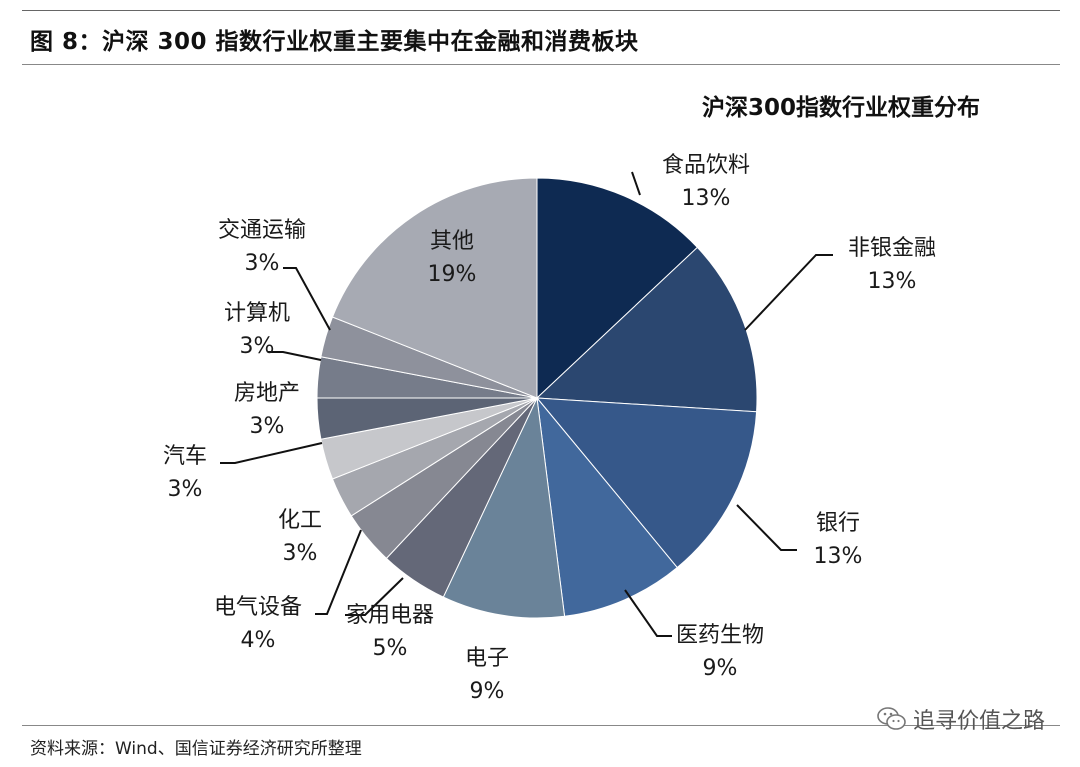 The width and height of the screenshot is (1080, 767). What do you see at coordinates (196, 749) in the screenshot?
I see `source-note: 资料来源：Wind、国信证券经济研究所整理` at bounding box center [196, 749].